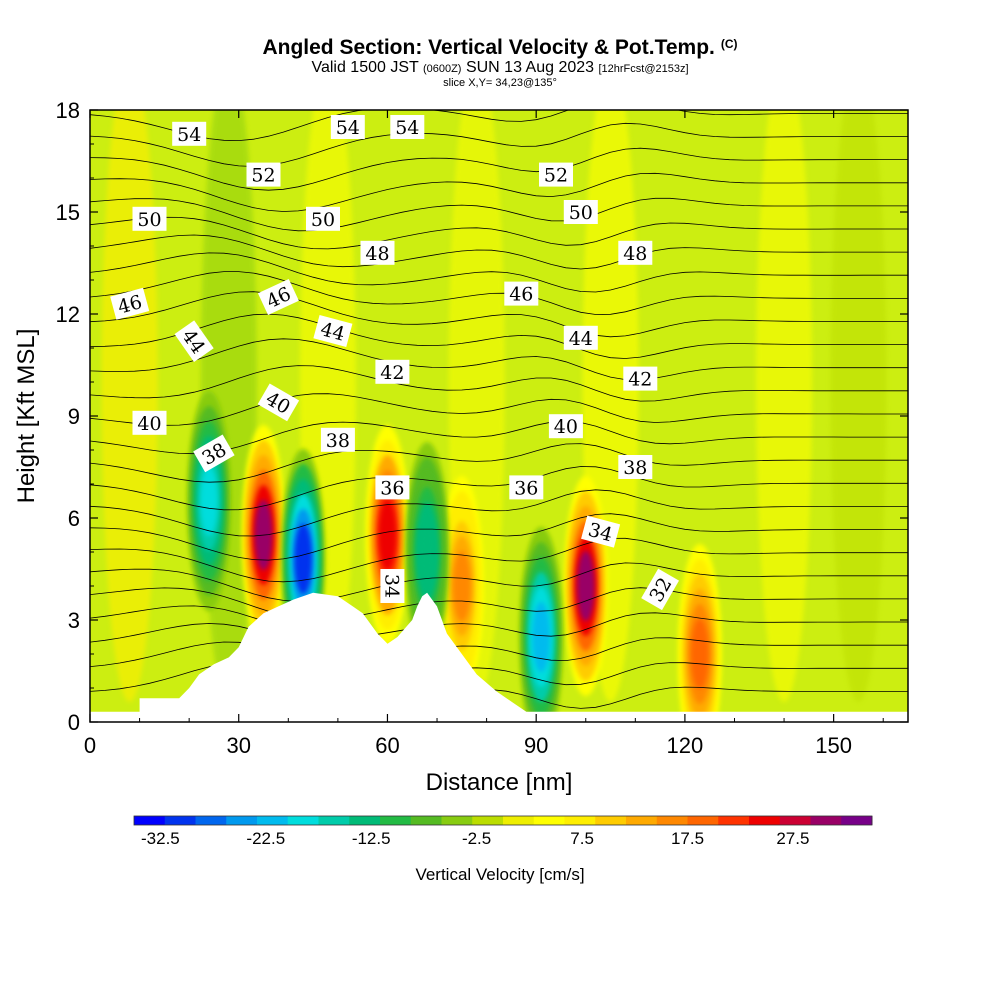 Image resolution: width=1000 pixels, height=1000 pixels. I want to click on colorbar-frame, so click(503, 820).